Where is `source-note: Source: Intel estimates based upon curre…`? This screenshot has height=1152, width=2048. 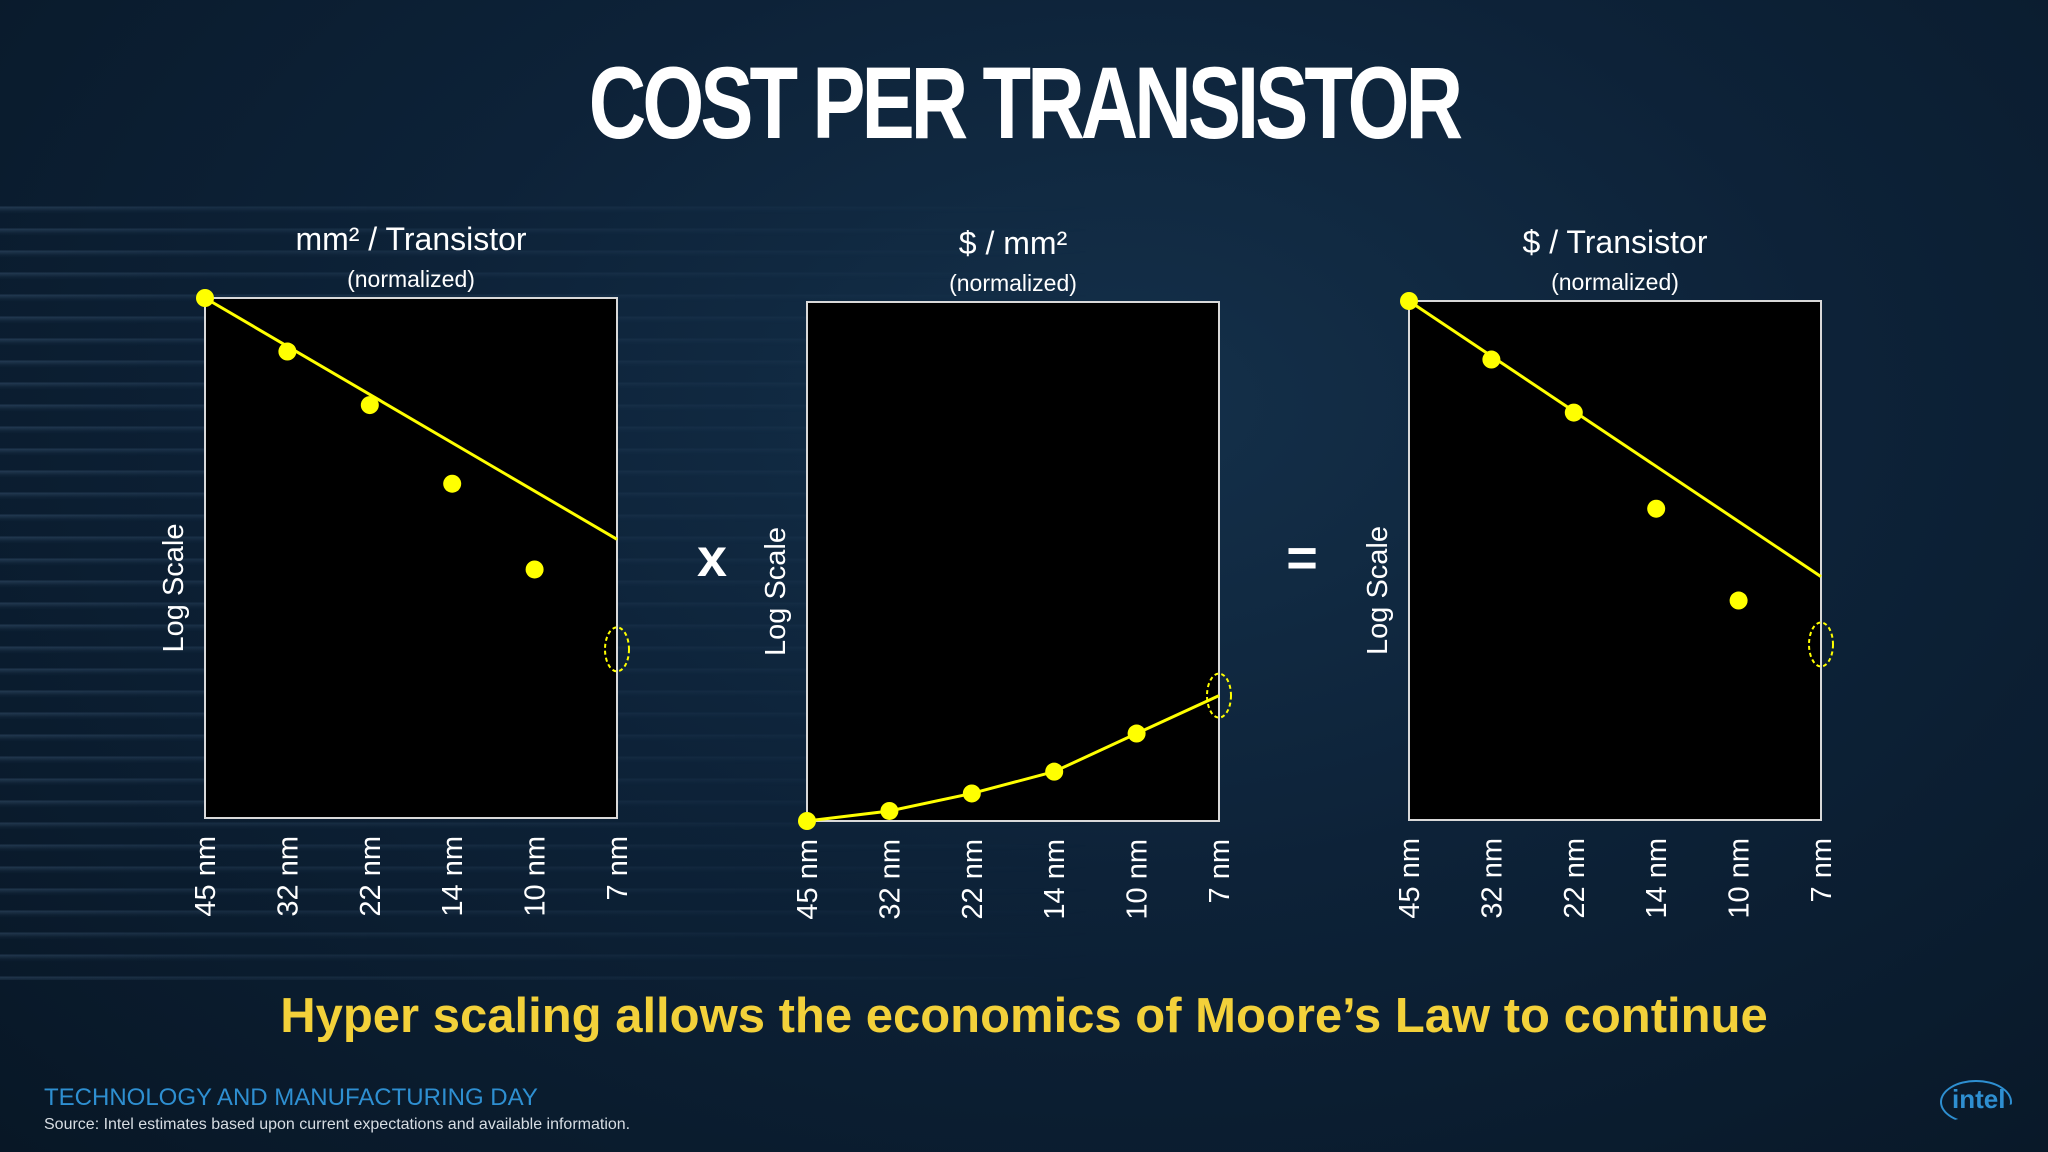 source-note: Source: Intel estimates based upon curre… is located at coordinates (337, 1124).